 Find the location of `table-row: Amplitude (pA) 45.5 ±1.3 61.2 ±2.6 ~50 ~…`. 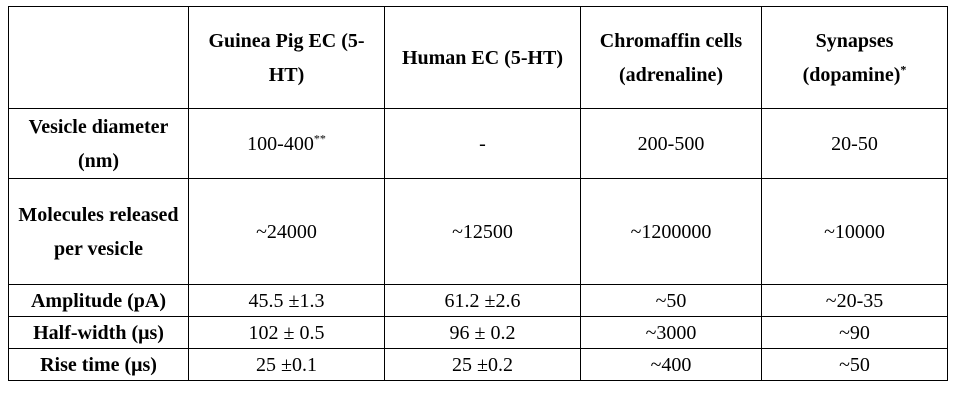

table-row: Amplitude (pA) 45.5 ±1.3 61.2 ±2.6 ~50 ~… is located at coordinates (478, 300).